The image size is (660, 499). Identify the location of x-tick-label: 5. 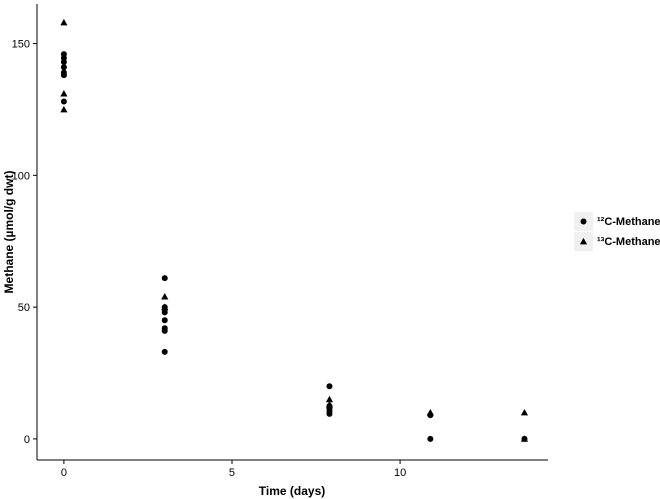
(232, 473).